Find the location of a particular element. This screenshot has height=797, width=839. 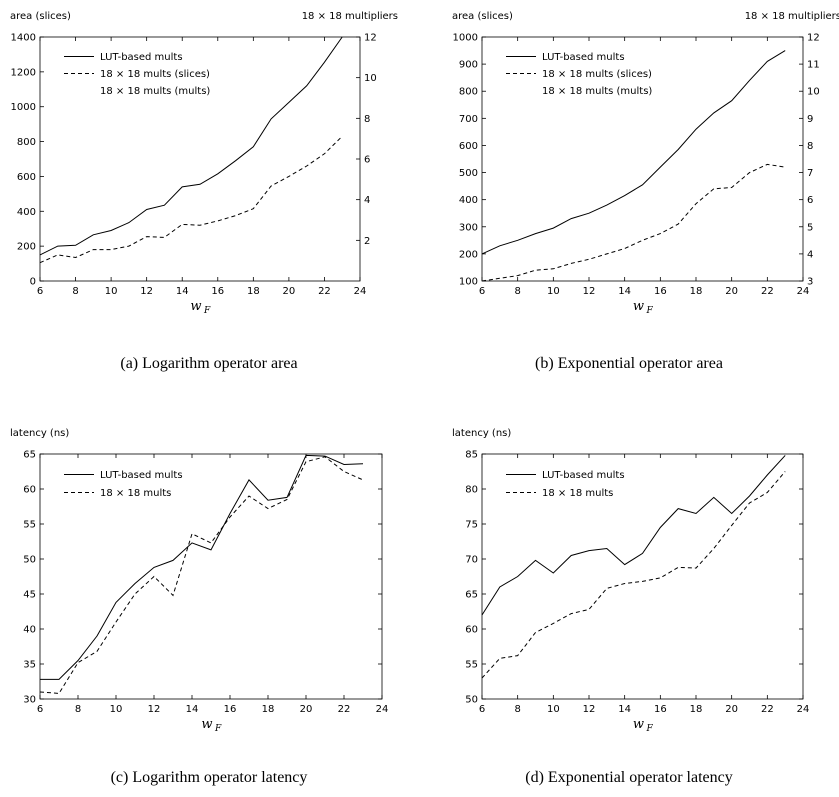

legend-label: 18 × 18 mults (mults) is located at coordinates (597, 91).